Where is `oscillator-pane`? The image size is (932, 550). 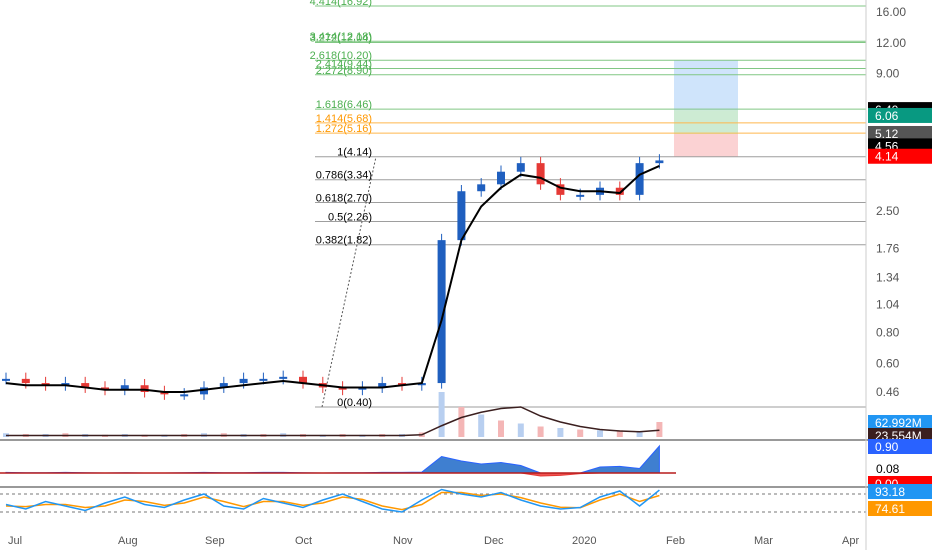 oscillator-pane is located at coordinates (466, 466).